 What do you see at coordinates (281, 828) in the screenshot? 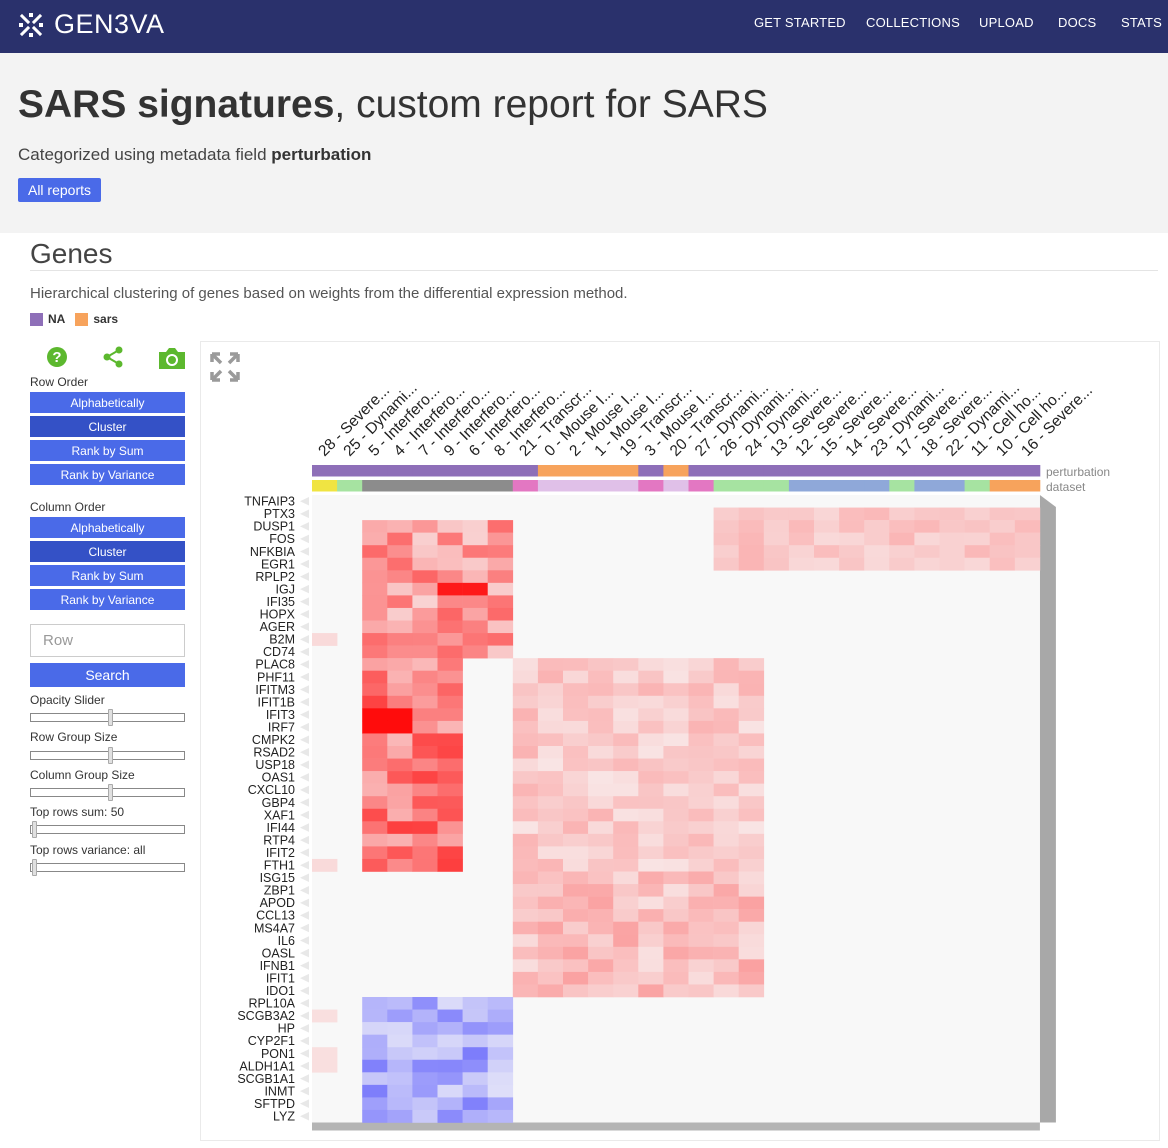
I see `row-label: IFI44` at bounding box center [281, 828].